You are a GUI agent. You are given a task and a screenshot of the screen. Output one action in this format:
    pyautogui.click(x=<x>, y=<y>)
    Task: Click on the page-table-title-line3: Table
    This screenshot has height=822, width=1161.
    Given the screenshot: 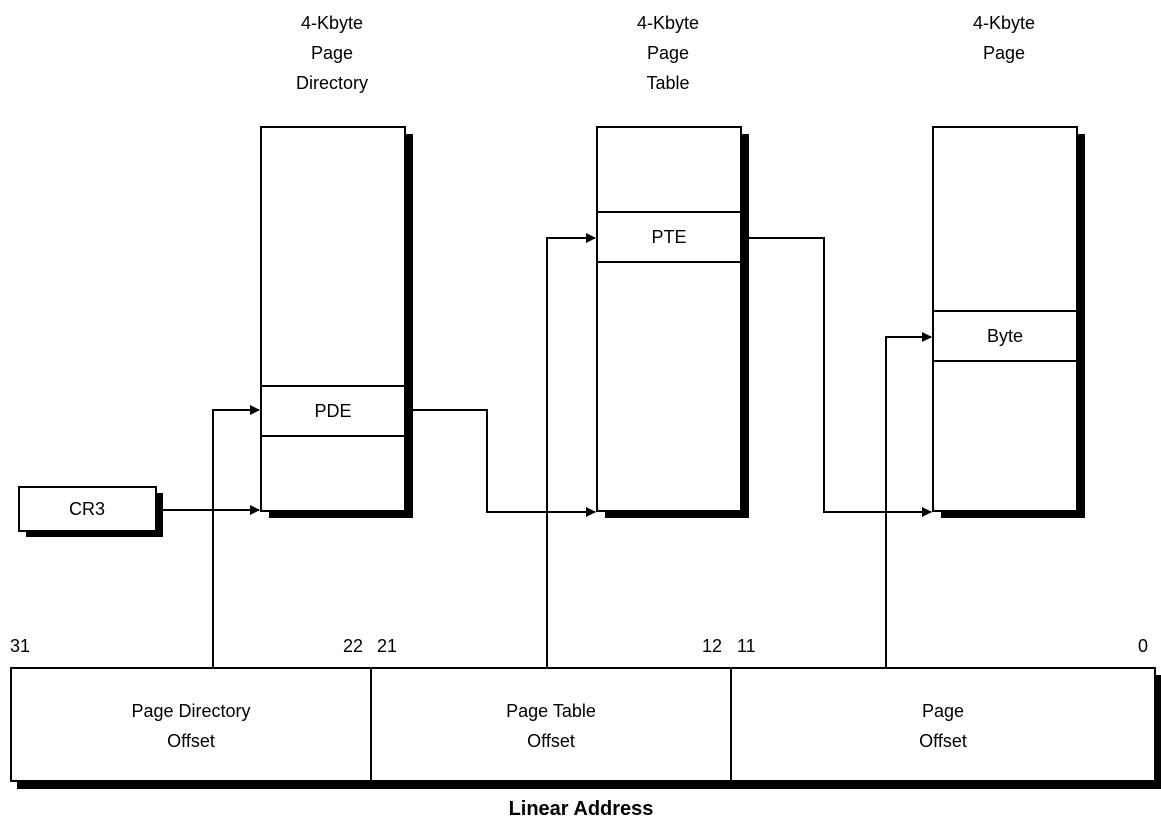 What is the action you would take?
    pyautogui.click(x=667, y=83)
    